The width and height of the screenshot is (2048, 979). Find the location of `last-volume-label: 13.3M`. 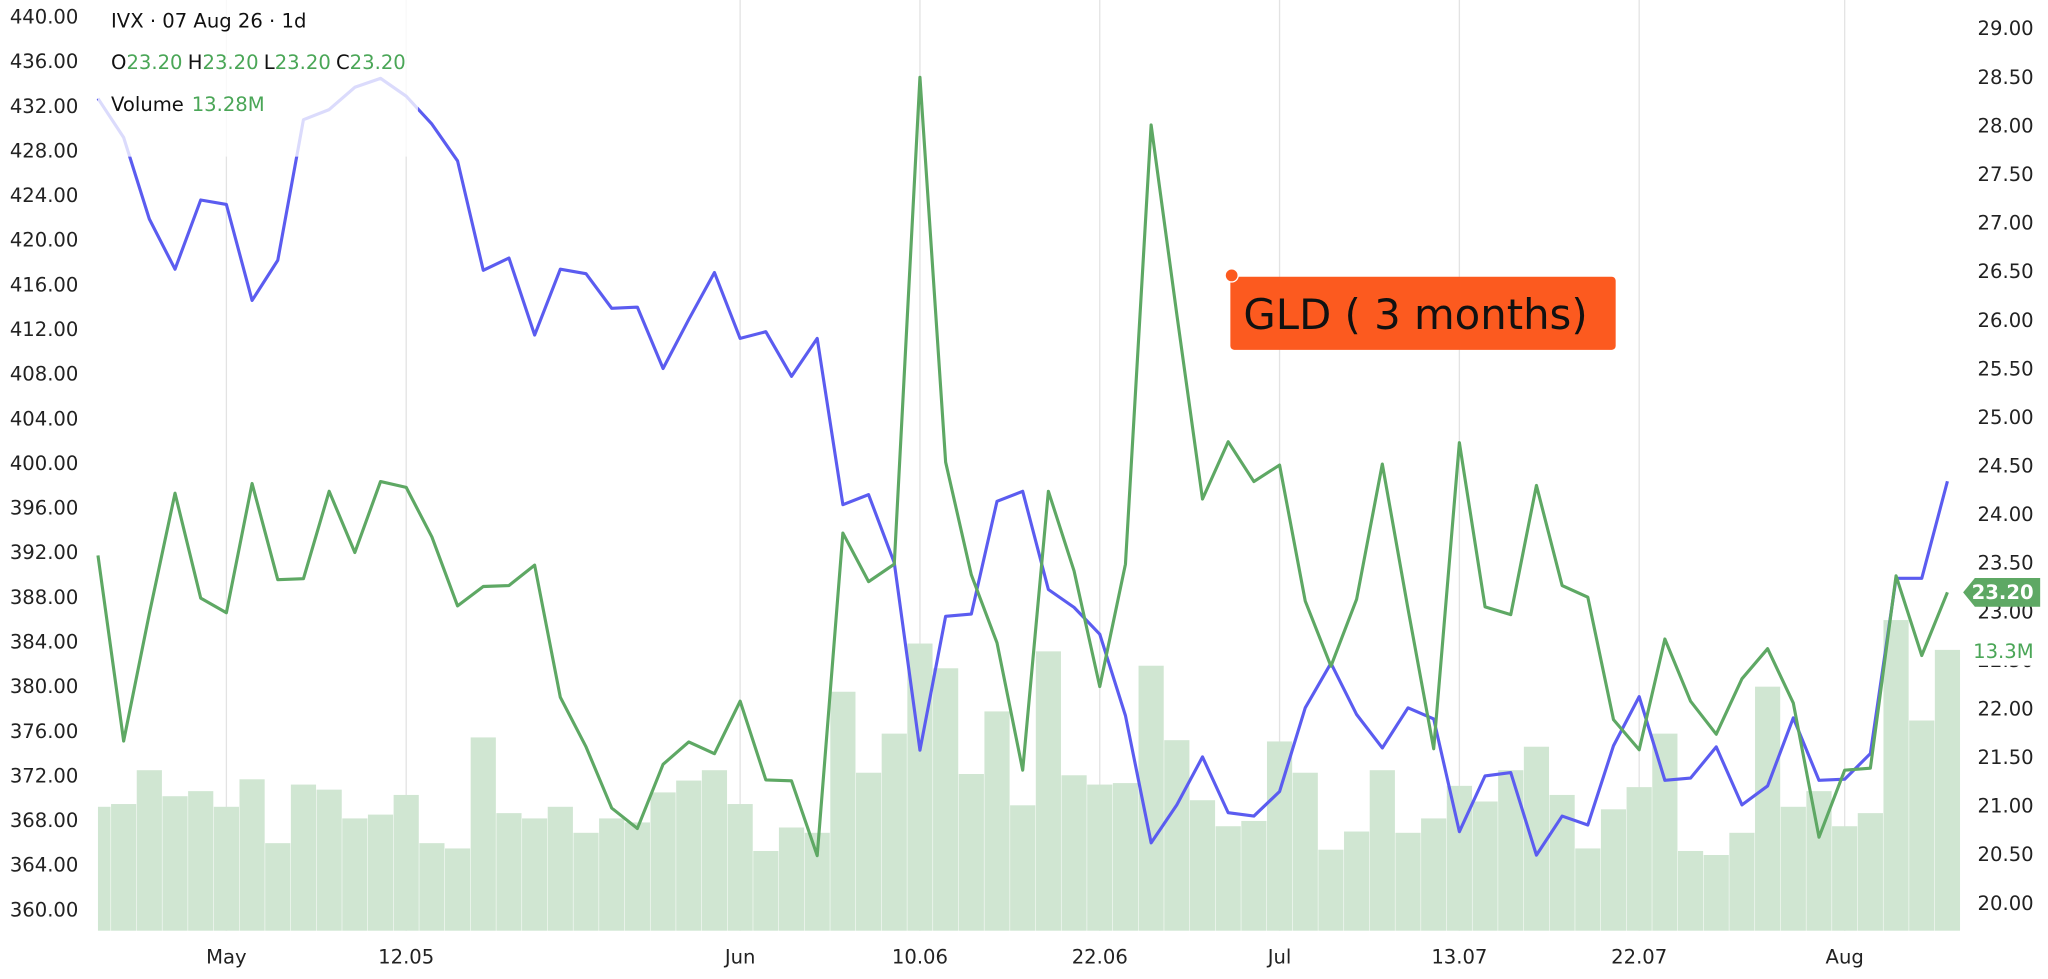

last-volume-label: 13.3M is located at coordinates (2003, 651).